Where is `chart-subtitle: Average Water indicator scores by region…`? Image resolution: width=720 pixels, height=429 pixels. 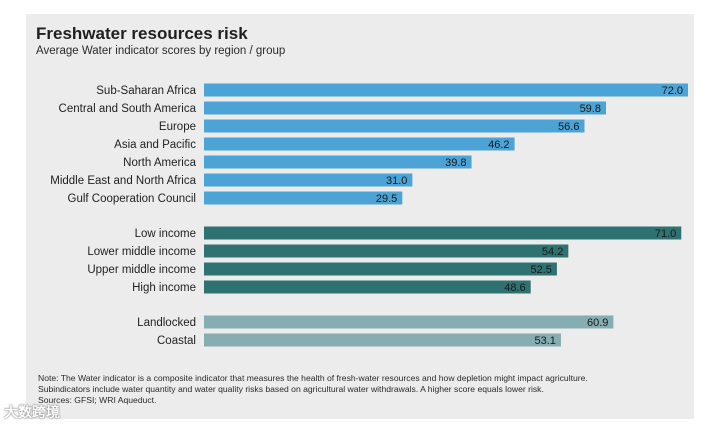 chart-subtitle: Average Water indicator scores by region… is located at coordinates (161, 51).